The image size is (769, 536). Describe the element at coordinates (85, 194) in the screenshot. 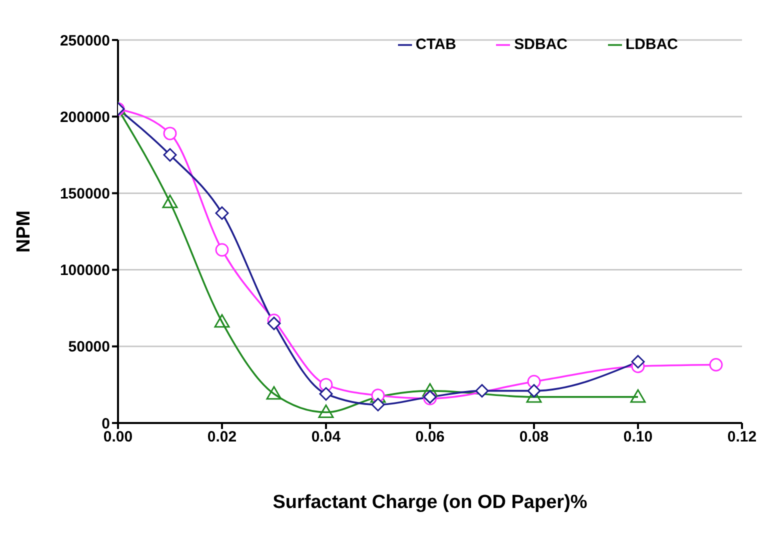

I see `y-tick-label: 150000` at that location.